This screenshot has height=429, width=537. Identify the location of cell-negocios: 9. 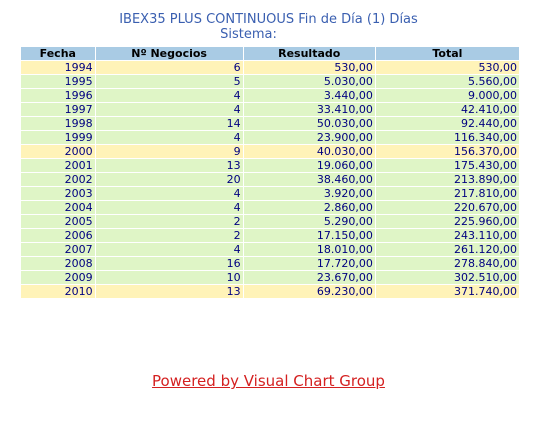
(169, 151).